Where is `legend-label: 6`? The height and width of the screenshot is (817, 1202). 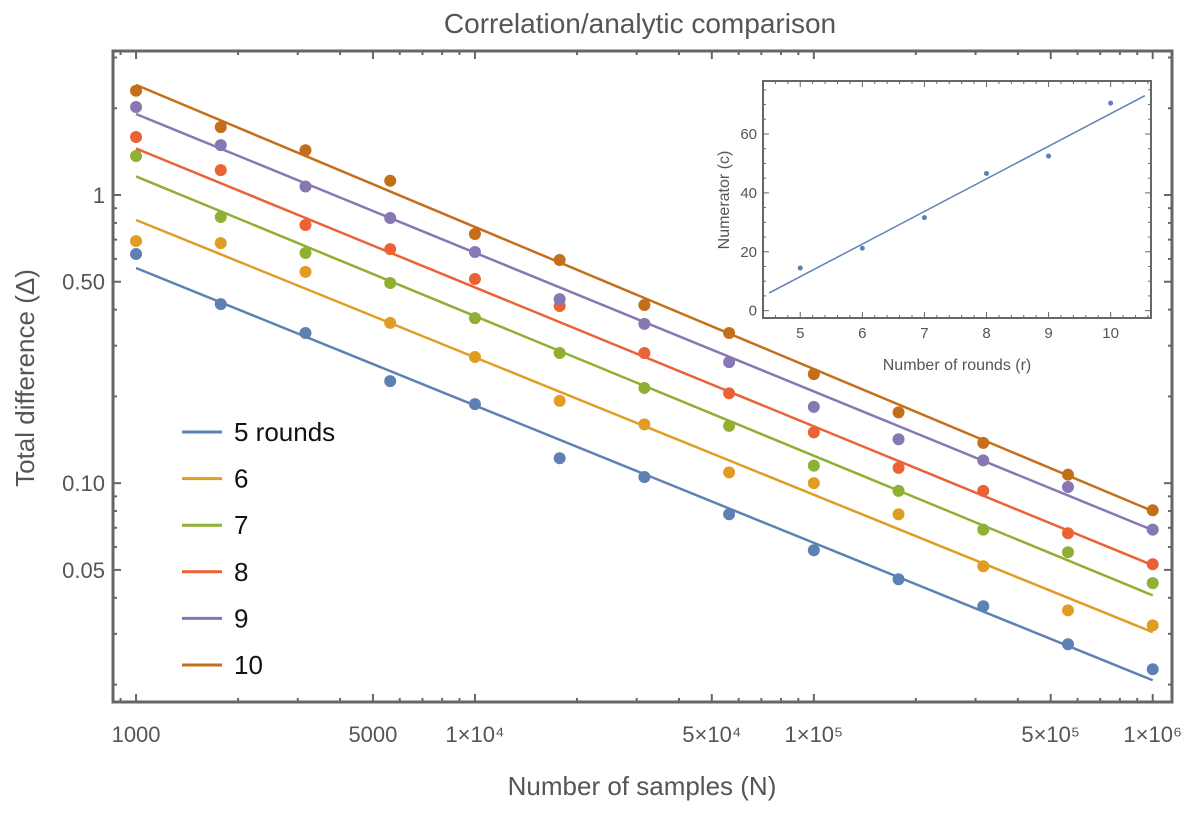 legend-label: 6 is located at coordinates (241, 479).